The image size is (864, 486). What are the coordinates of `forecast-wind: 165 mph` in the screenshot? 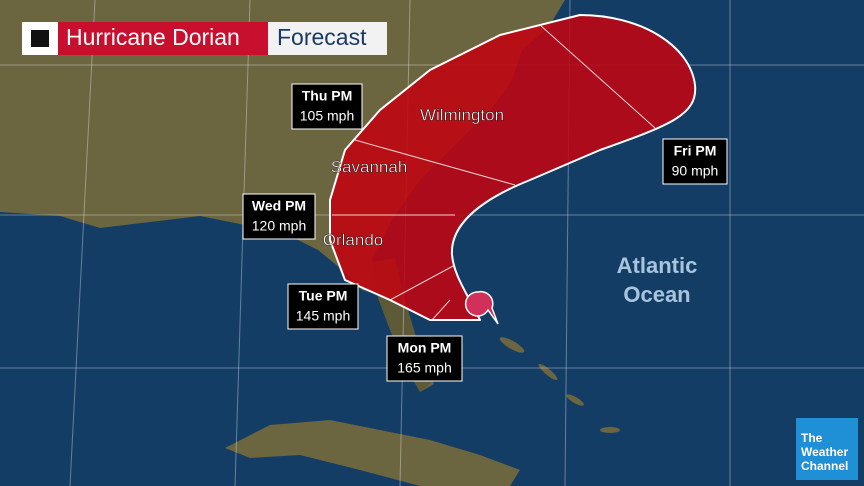 It's located at (424, 368).